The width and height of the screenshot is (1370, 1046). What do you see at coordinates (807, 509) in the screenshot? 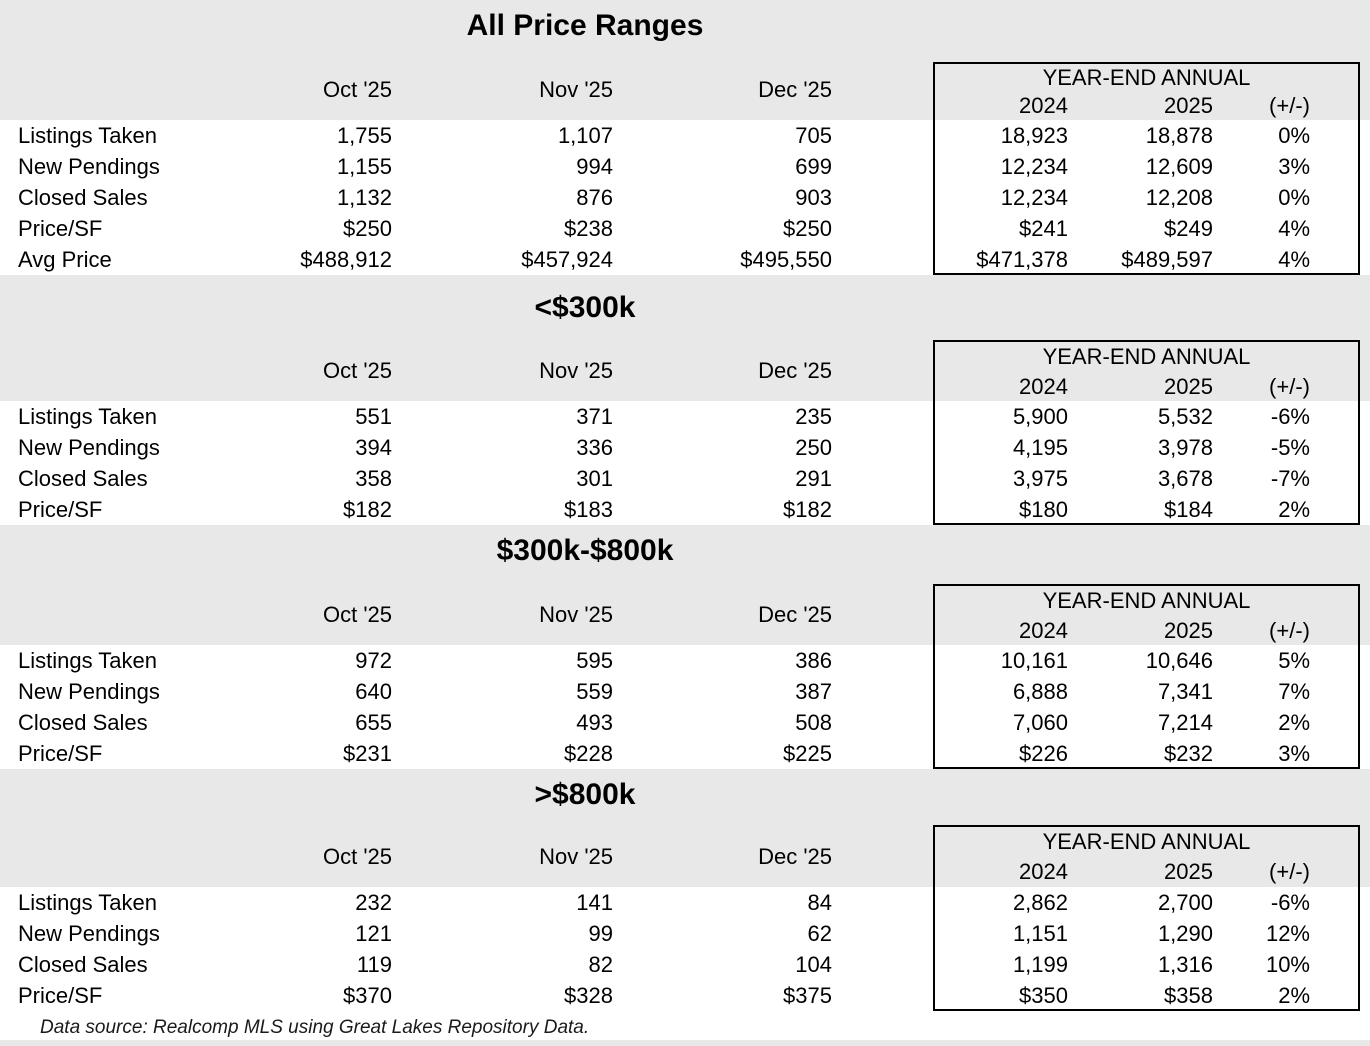
I see `cell-dec: $182` at bounding box center [807, 509].